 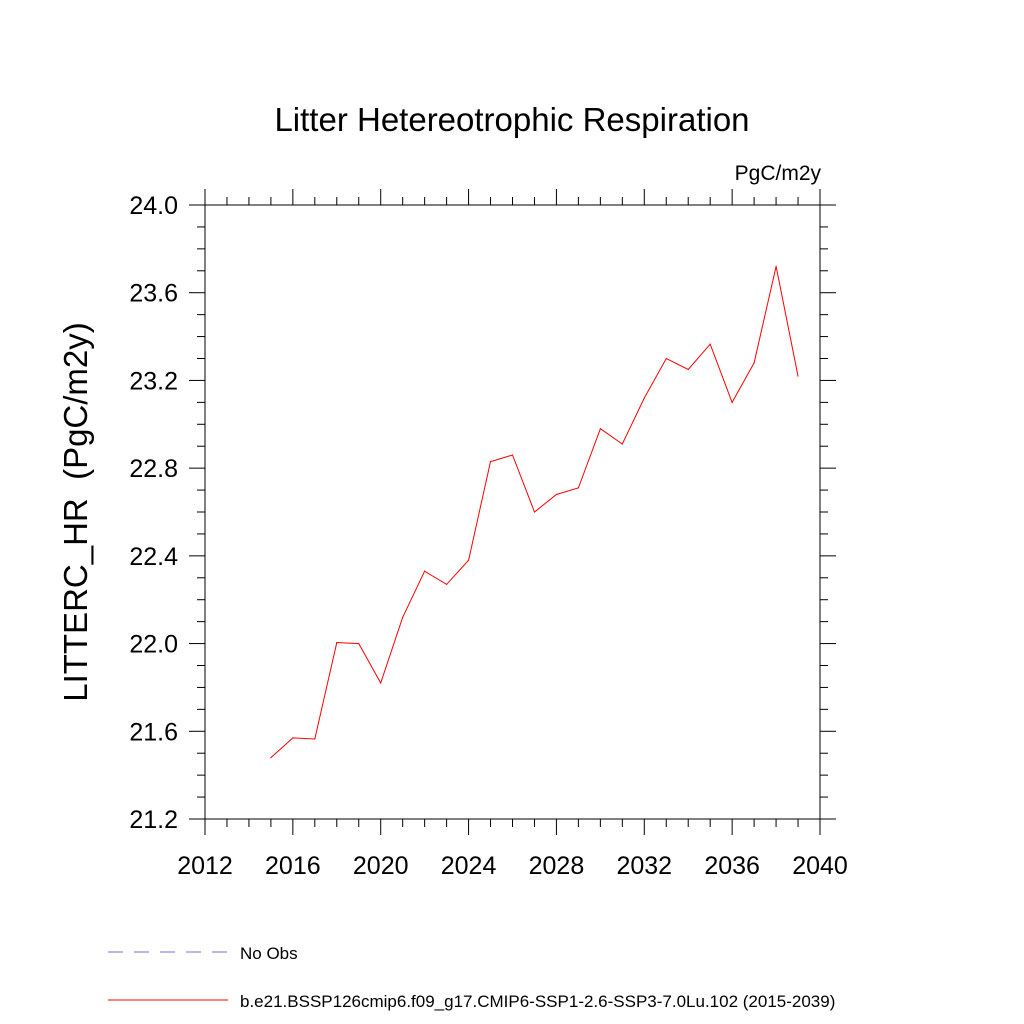 What do you see at coordinates (153, 820) in the screenshot?
I see `y-tick-label: 21.2` at bounding box center [153, 820].